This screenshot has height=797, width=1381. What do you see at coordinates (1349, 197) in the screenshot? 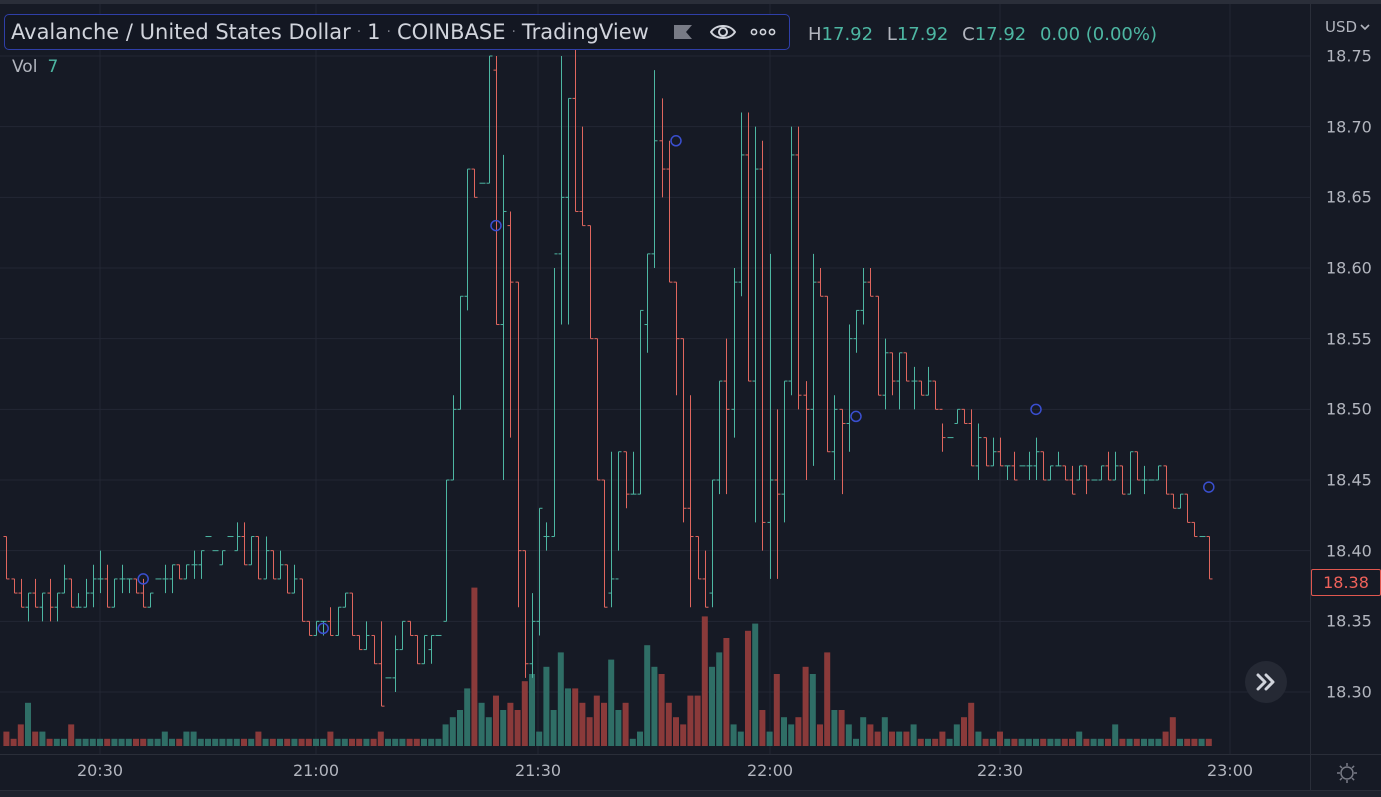
I see `price-tick: 18.65` at bounding box center [1349, 197].